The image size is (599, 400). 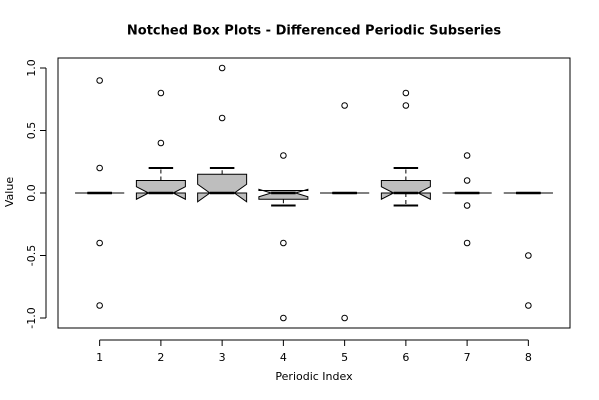 What do you see at coordinates (528, 357) in the screenshot?
I see `x-tick-label: 8` at bounding box center [528, 357].